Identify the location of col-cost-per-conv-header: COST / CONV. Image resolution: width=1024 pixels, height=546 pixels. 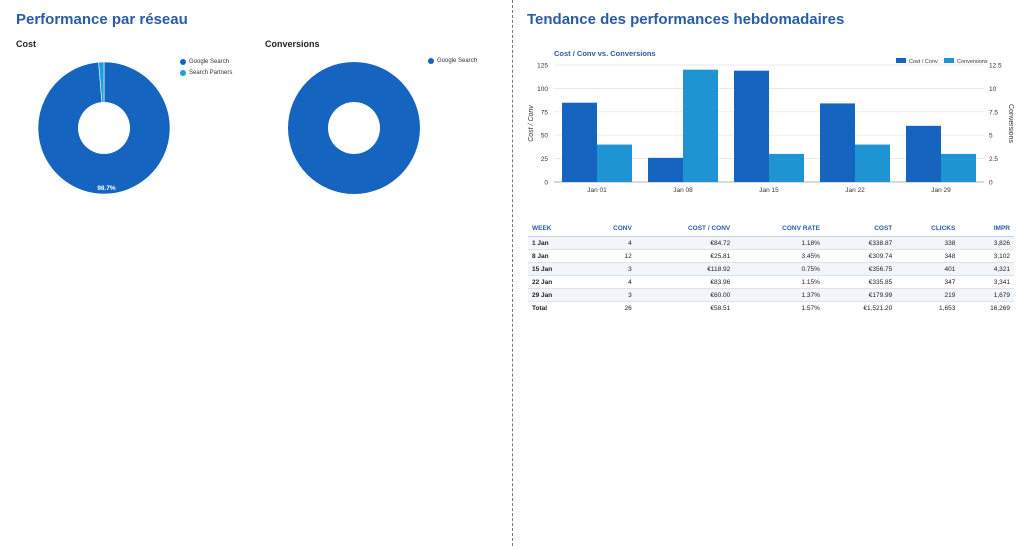
(685, 228).